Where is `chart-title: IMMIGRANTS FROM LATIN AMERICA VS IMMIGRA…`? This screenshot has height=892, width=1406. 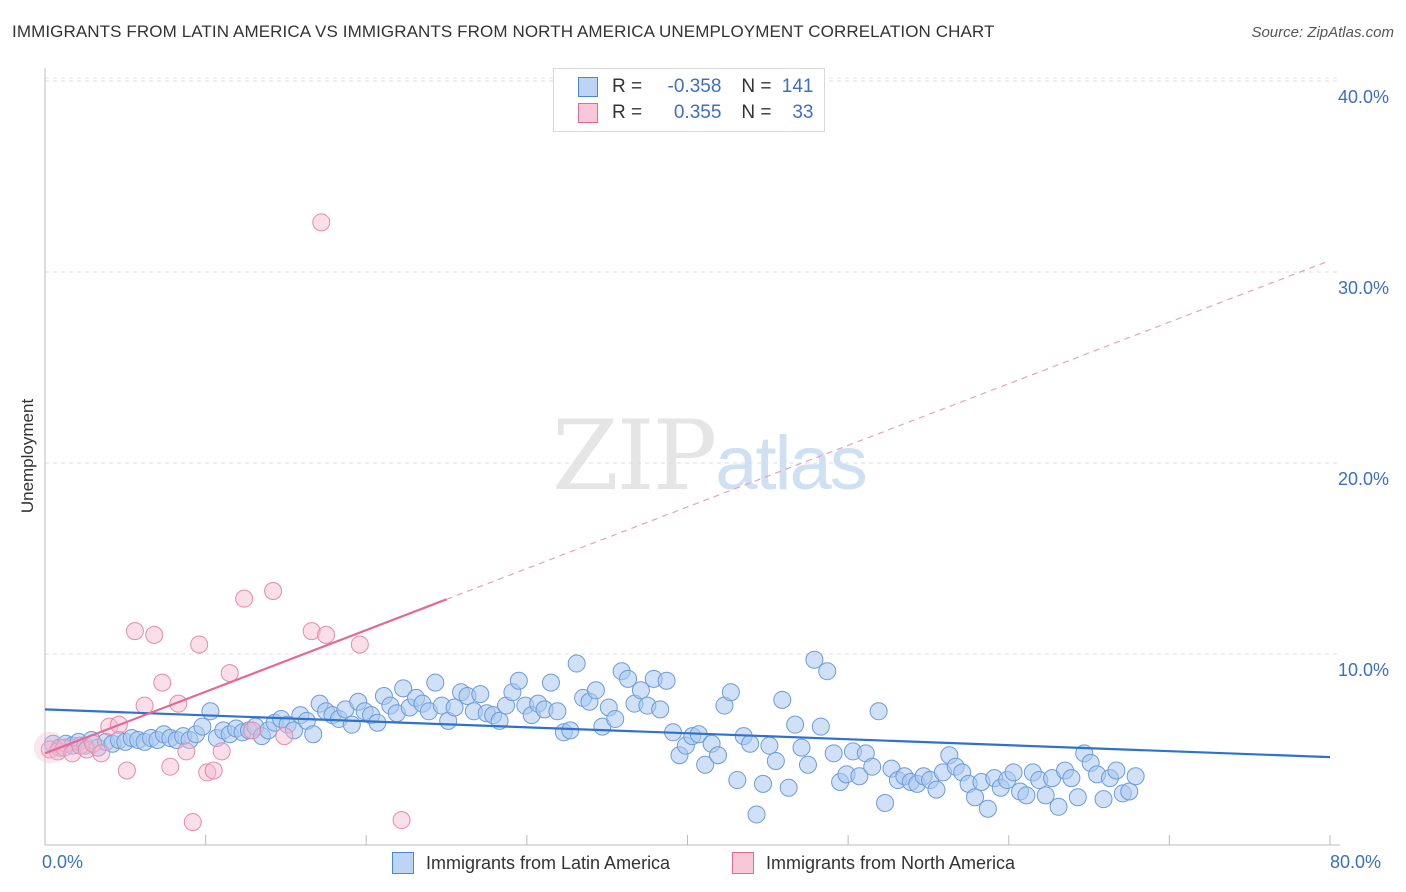
chart-title: IMMIGRANTS FROM LATIN AMERICA VS IMMIGRA… is located at coordinates (503, 31).